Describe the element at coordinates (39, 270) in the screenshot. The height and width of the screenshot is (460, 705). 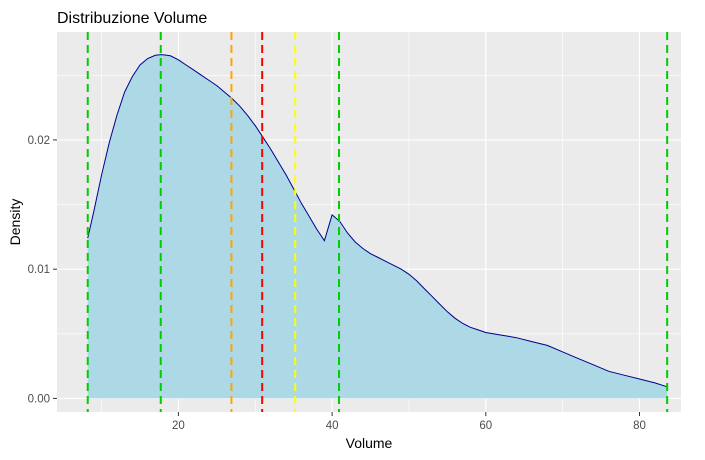
I see `y-tick-label: 0.01` at that location.